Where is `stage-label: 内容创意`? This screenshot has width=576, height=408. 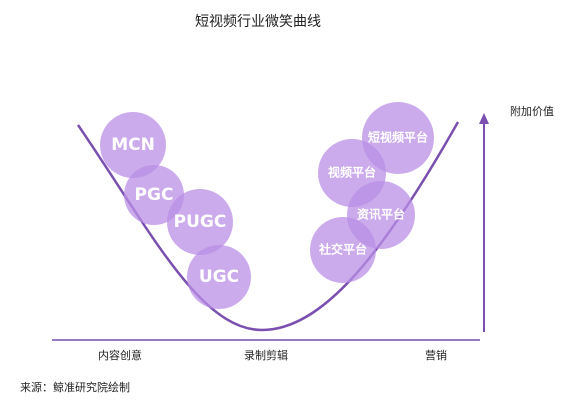 stage-label: 内容创意 is located at coordinates (120, 355).